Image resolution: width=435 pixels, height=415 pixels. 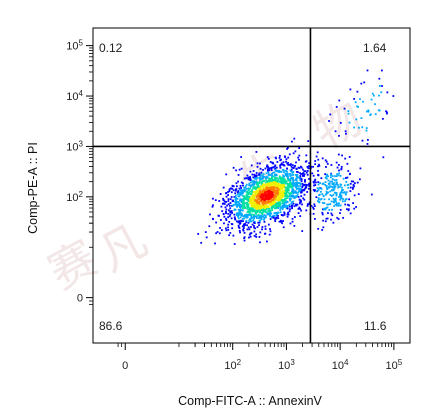 I want to click on x-tick-label: 0, so click(x=125, y=366).